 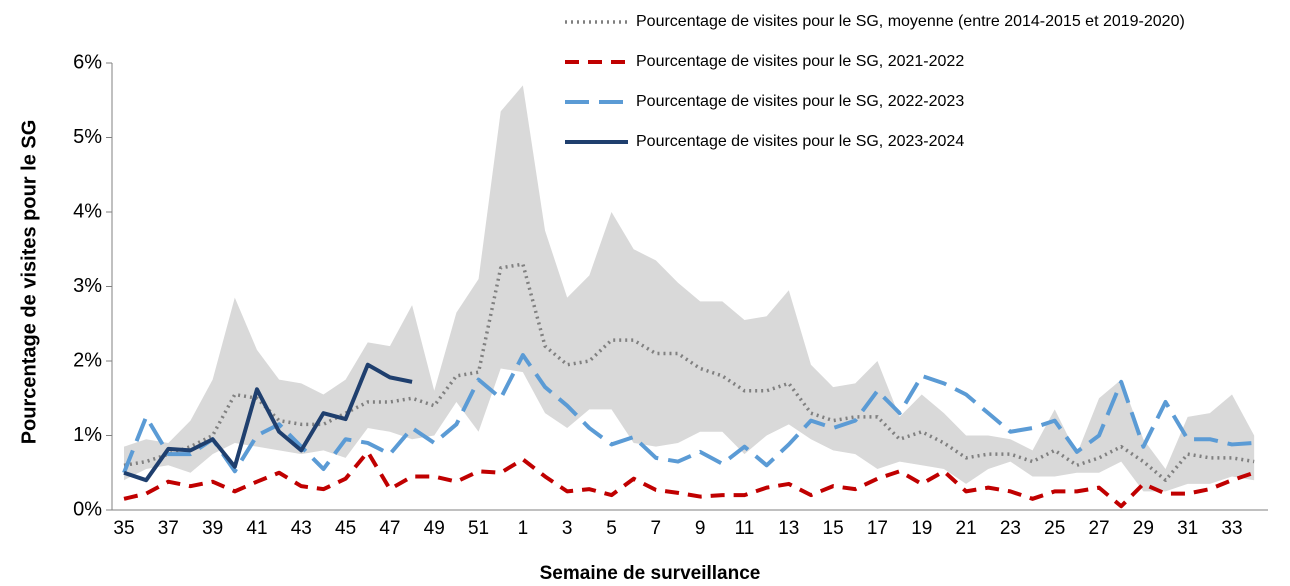 What do you see at coordinates (966, 528) in the screenshot?
I see `x-tick-label: 21` at bounding box center [966, 528].